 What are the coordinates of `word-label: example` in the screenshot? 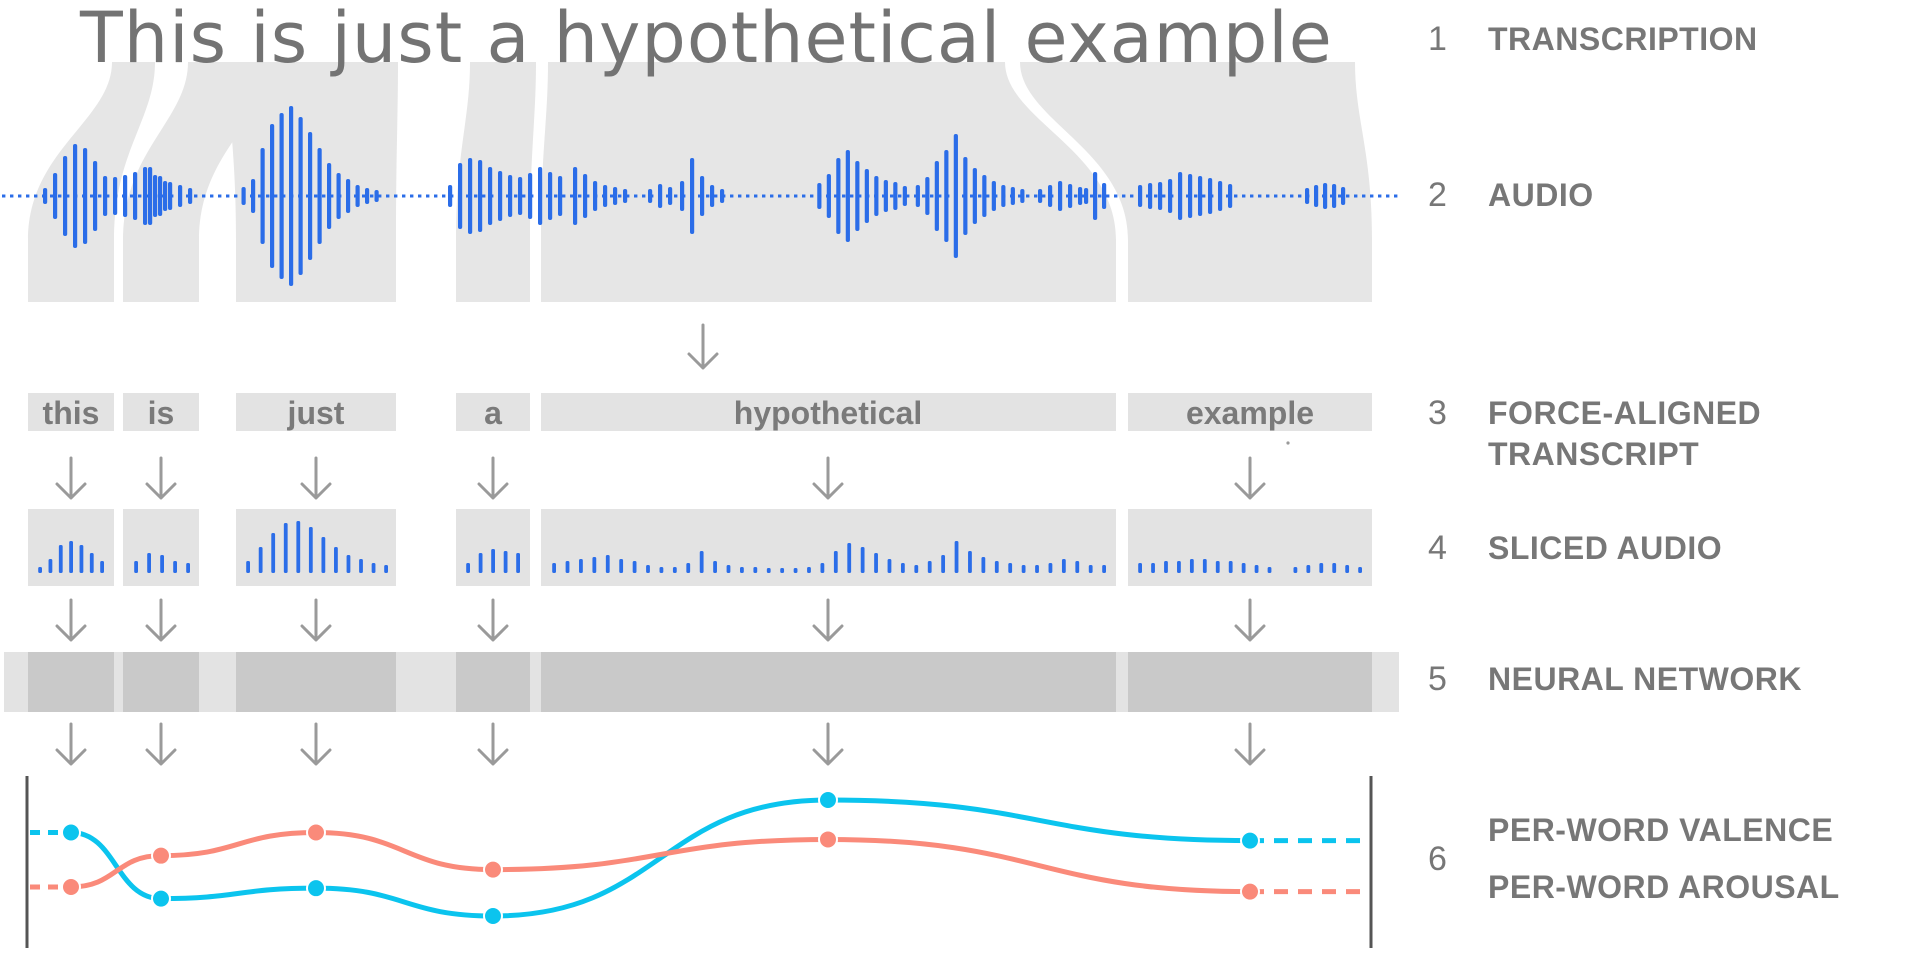 It's located at (1250, 413).